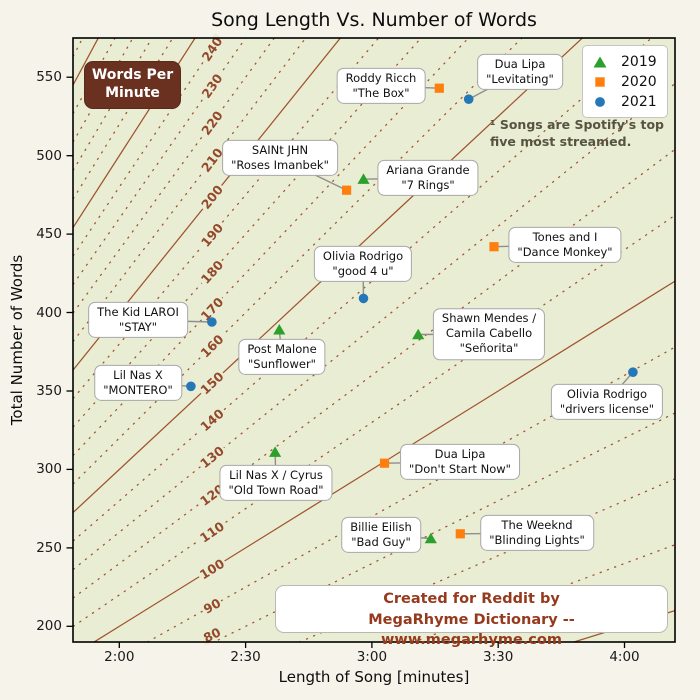 The image size is (700, 700). Describe the element at coordinates (17, 340) in the screenshot. I see `y-axis-label: Total Number of Words` at that location.